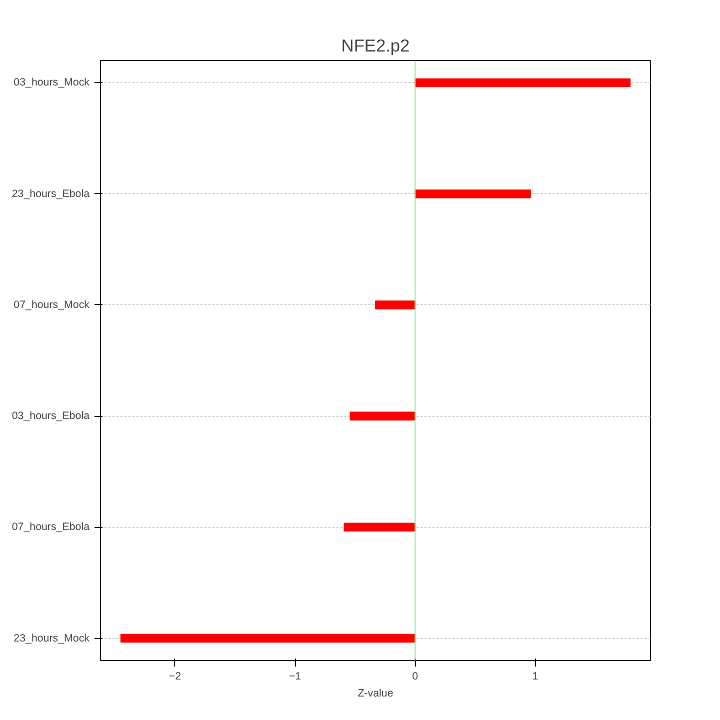 The width and height of the screenshot is (720, 720). I want to click on x-tick-label: 1, so click(535, 676).